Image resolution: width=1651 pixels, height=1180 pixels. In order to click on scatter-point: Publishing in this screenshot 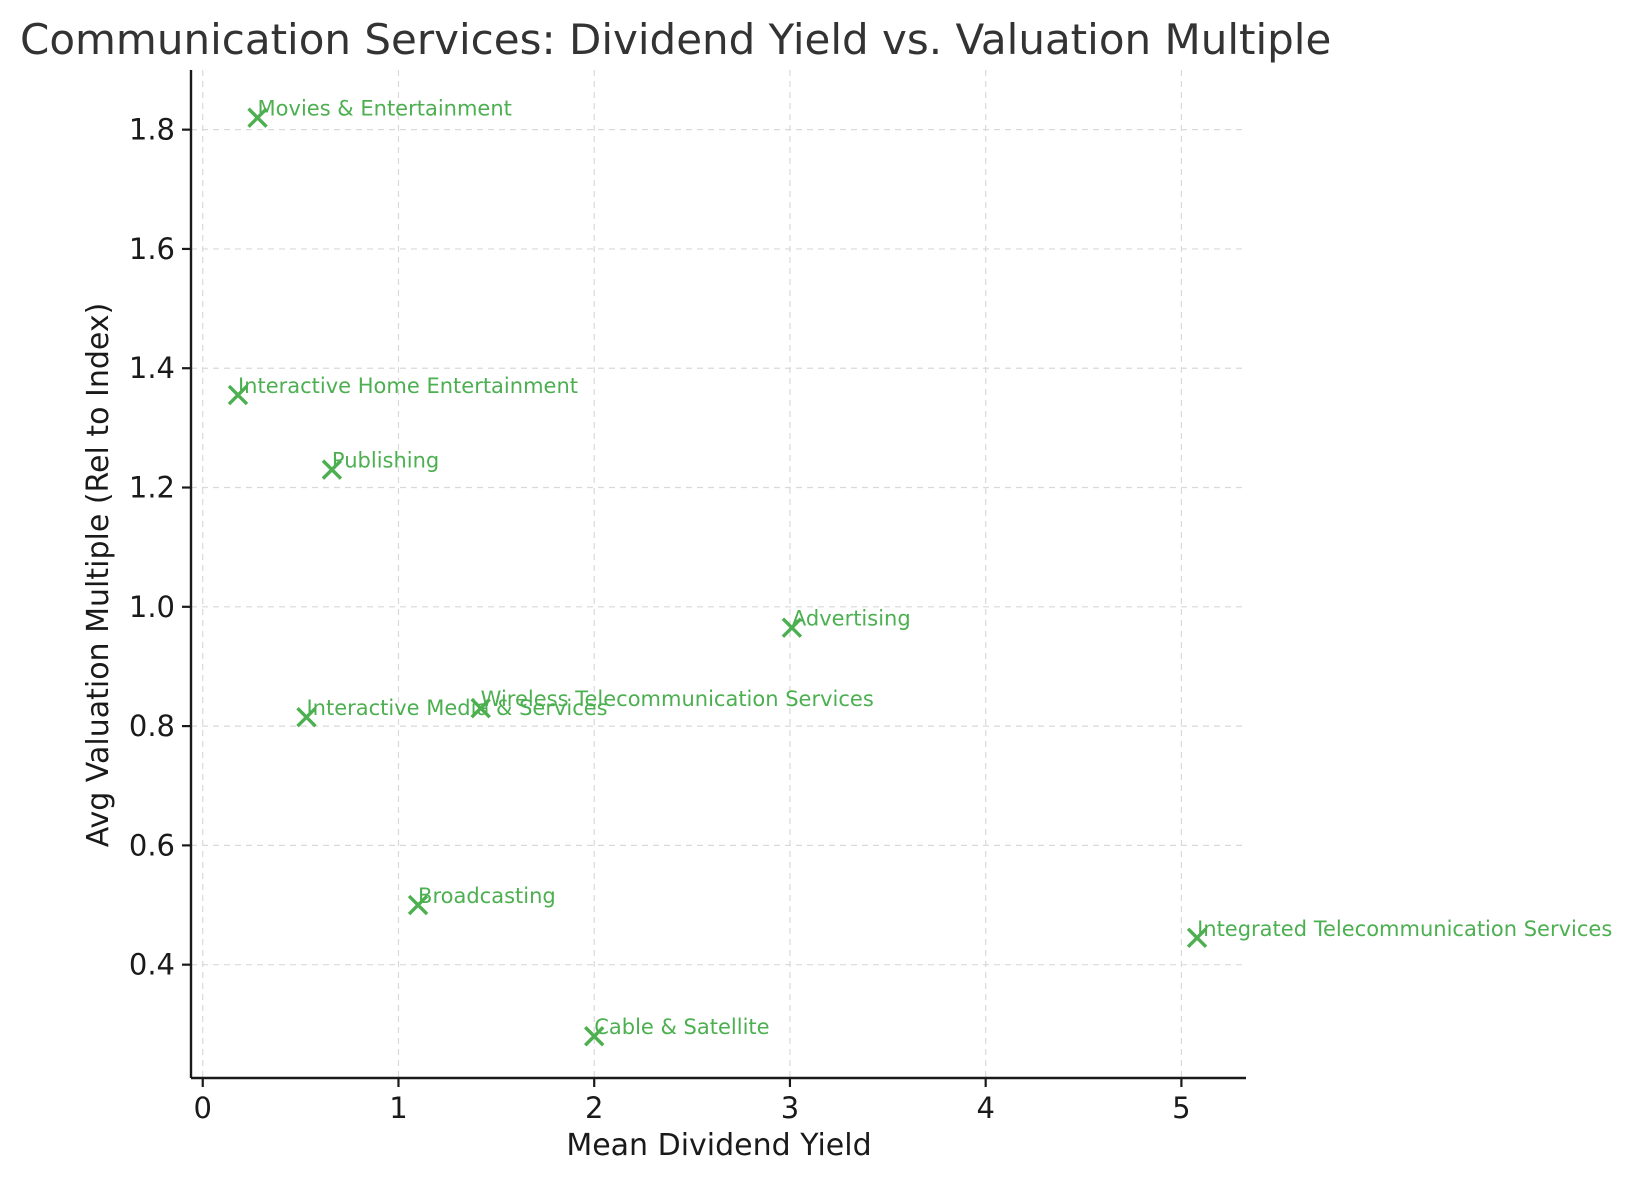, I will do `click(380, 464)`.